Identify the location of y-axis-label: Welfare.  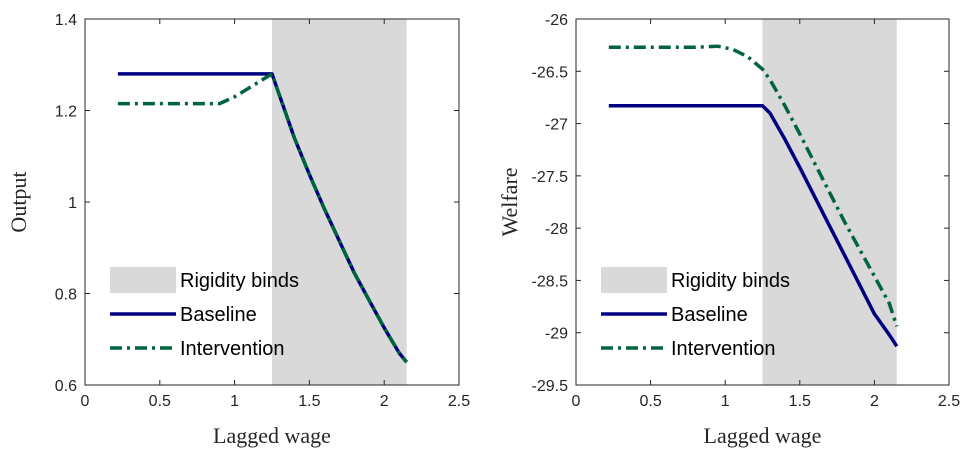
(509, 201).